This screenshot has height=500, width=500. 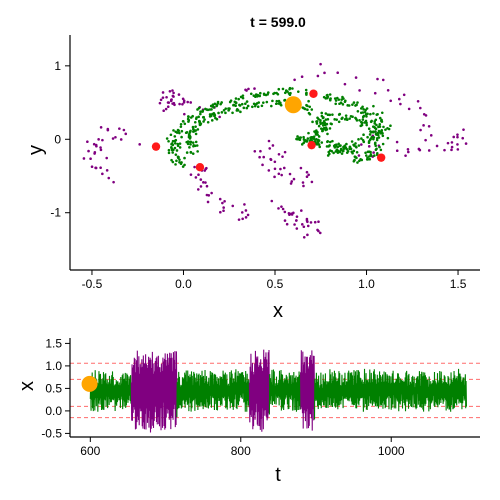 I want to click on y-tick-label: 1, so click(x=57, y=66).